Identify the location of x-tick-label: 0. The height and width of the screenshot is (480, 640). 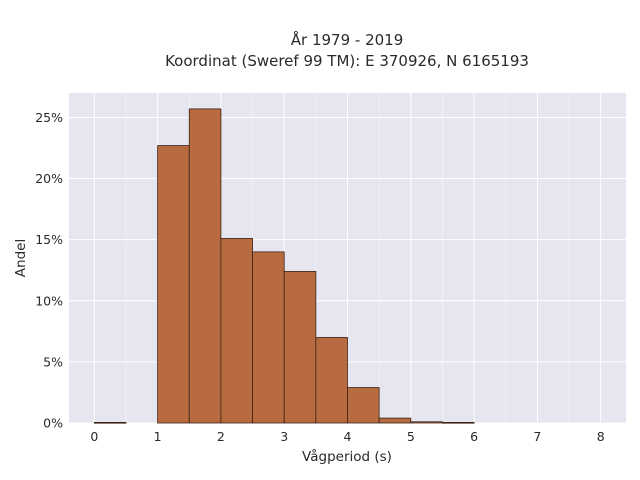
(94, 436).